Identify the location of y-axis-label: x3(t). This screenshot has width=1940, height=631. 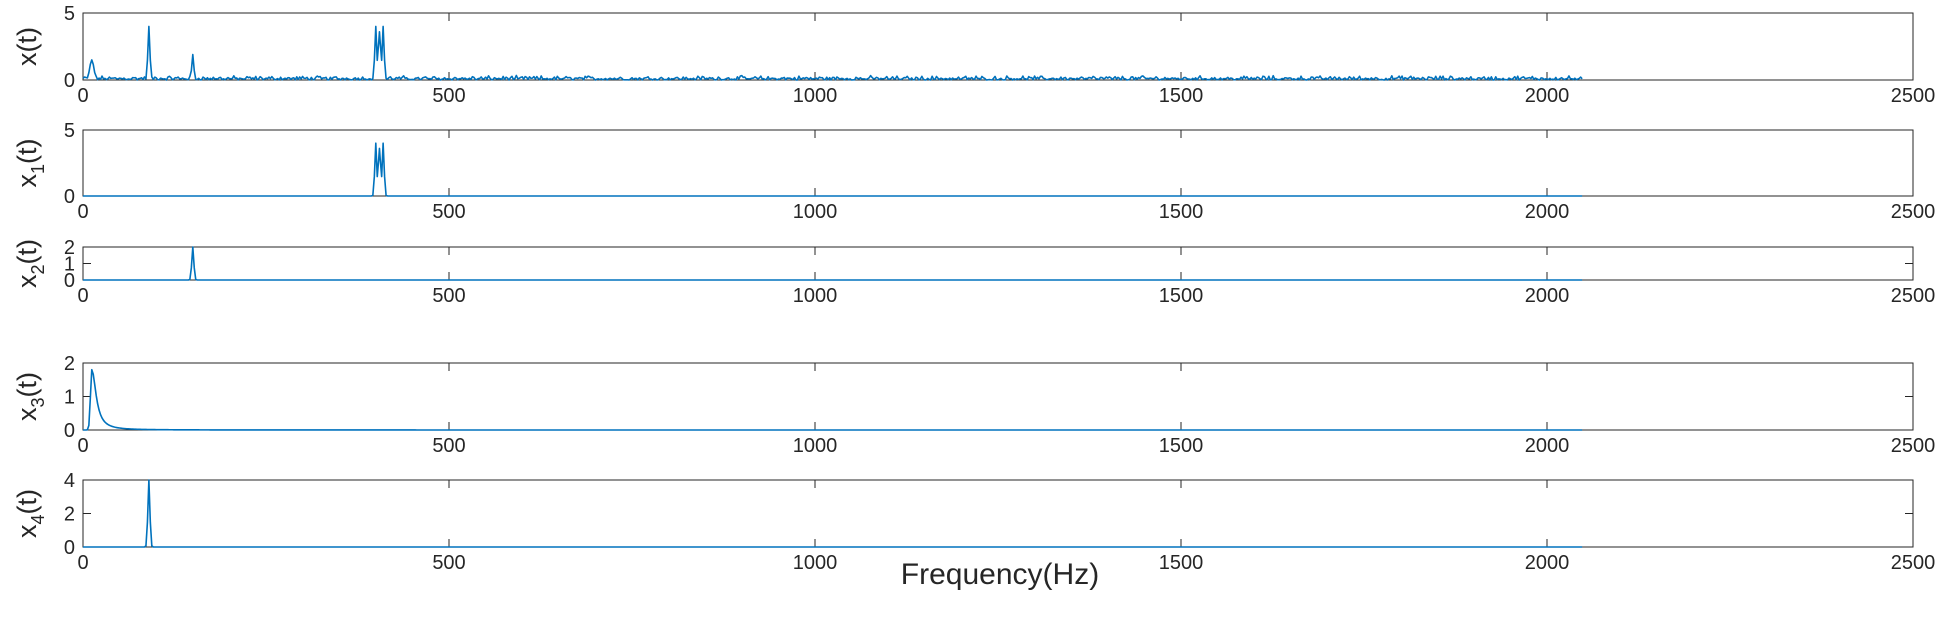
(30, 396).